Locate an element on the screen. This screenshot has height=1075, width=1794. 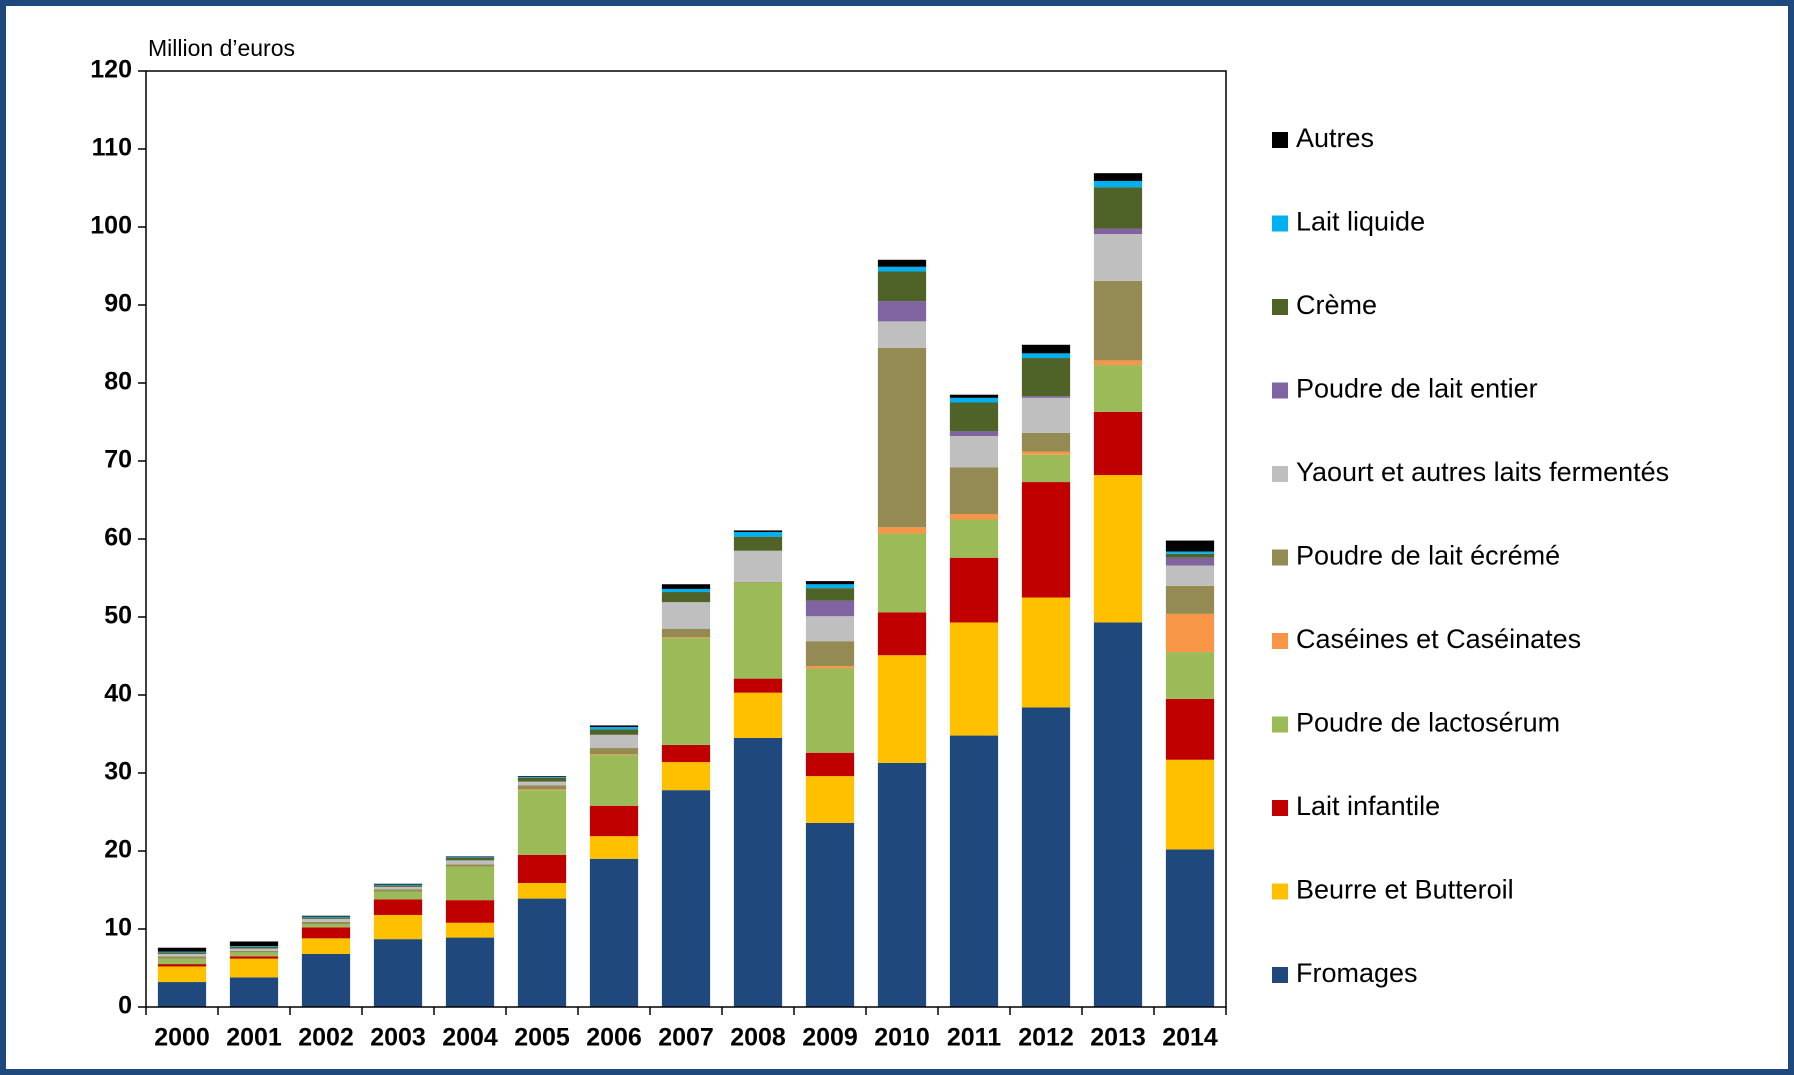
y-tick-label: 100 is located at coordinates (111, 226).